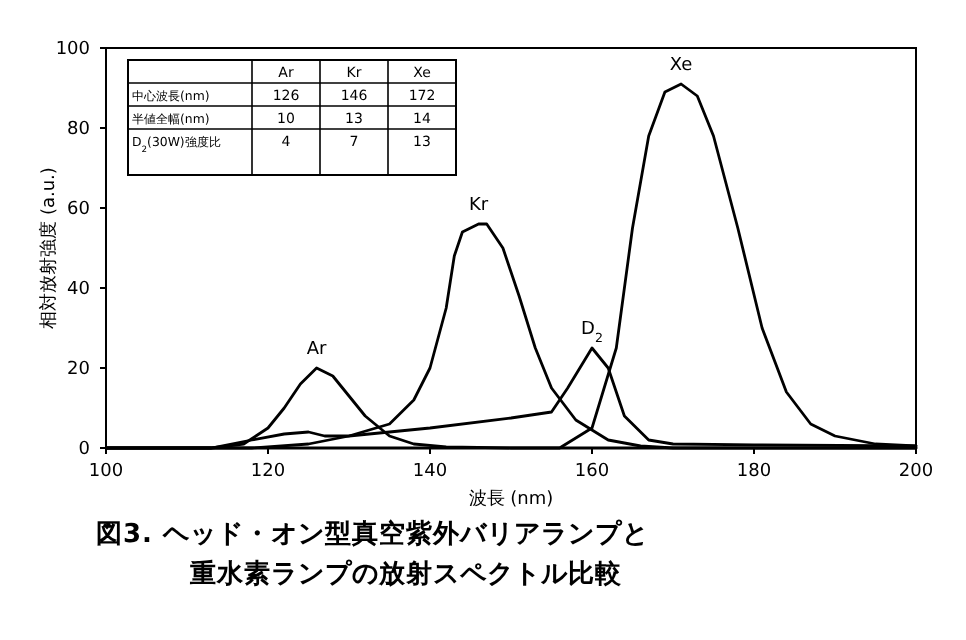  Describe the element at coordinates (592, 472) in the screenshot. I see `x-tick-label: 160` at that location.